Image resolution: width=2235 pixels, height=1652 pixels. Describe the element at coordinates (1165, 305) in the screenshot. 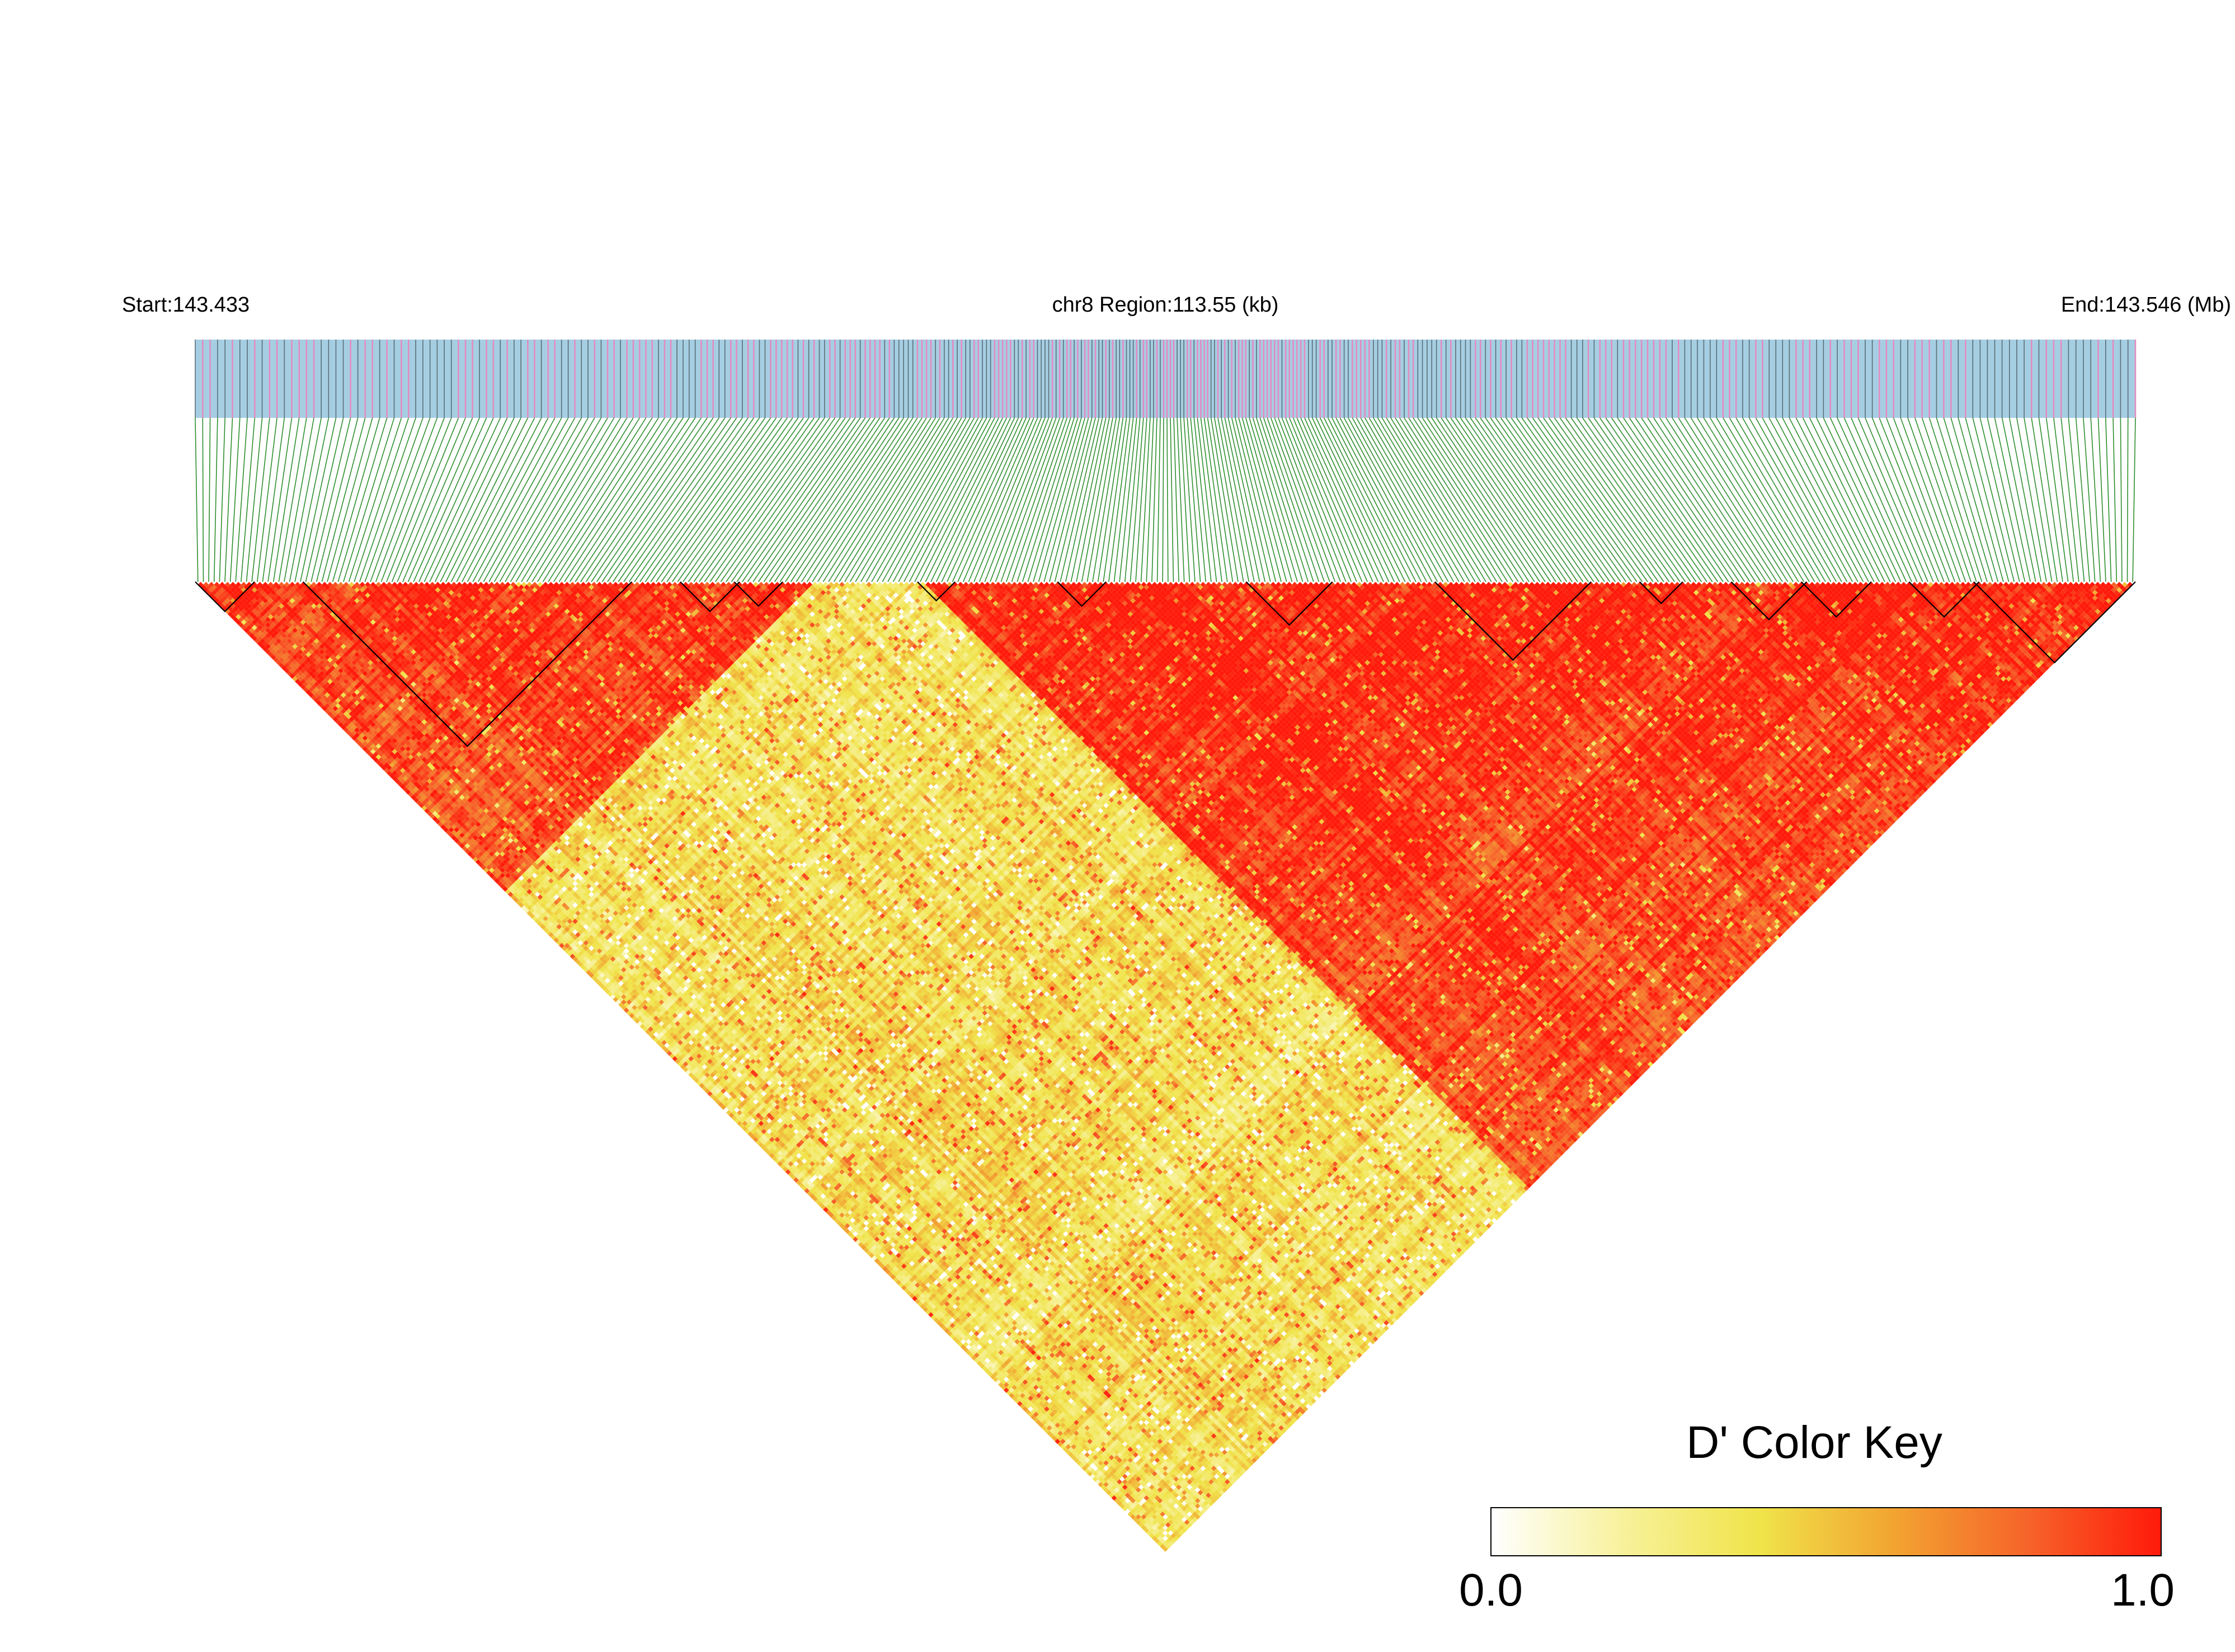

I see `region-title: chr8 Region:113.55 (kb)` at that location.